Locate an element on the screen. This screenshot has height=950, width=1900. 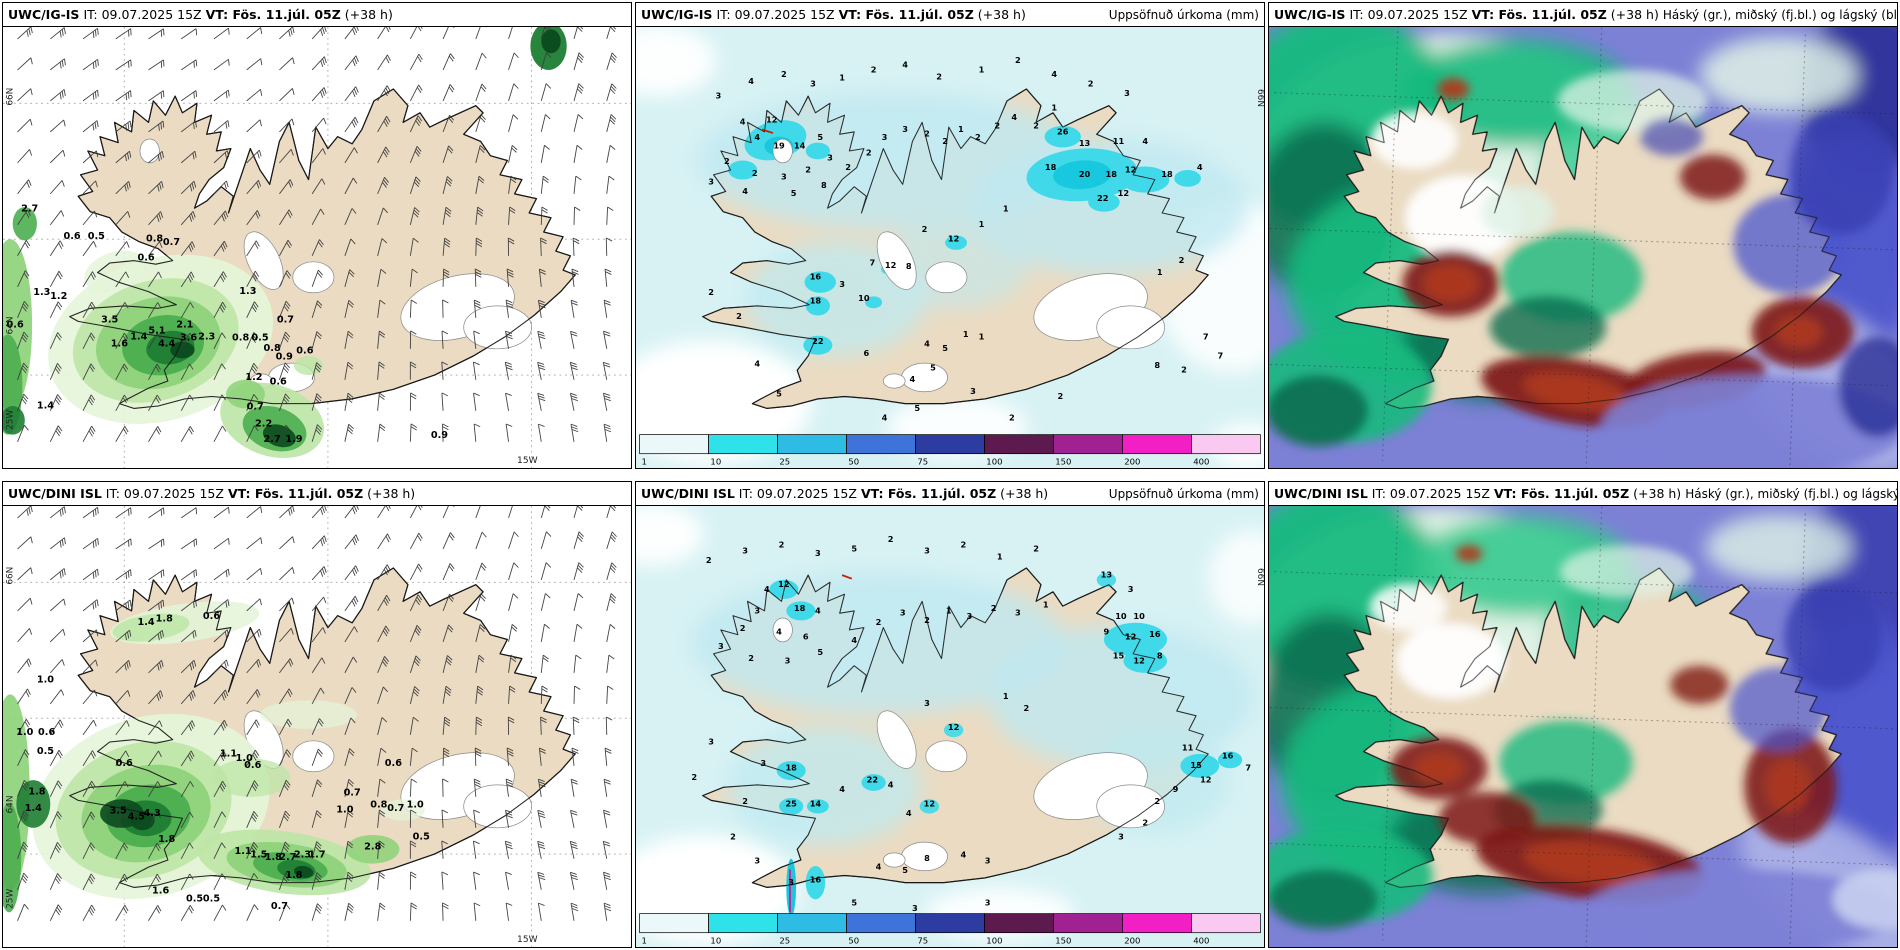
svg-text: 4.4 is located at coordinates (166, 343).